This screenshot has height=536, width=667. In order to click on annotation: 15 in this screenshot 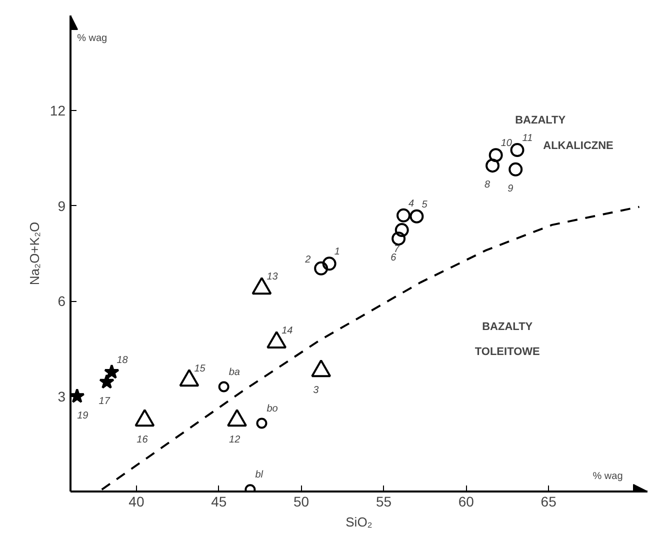, I will do `click(200, 368)`.